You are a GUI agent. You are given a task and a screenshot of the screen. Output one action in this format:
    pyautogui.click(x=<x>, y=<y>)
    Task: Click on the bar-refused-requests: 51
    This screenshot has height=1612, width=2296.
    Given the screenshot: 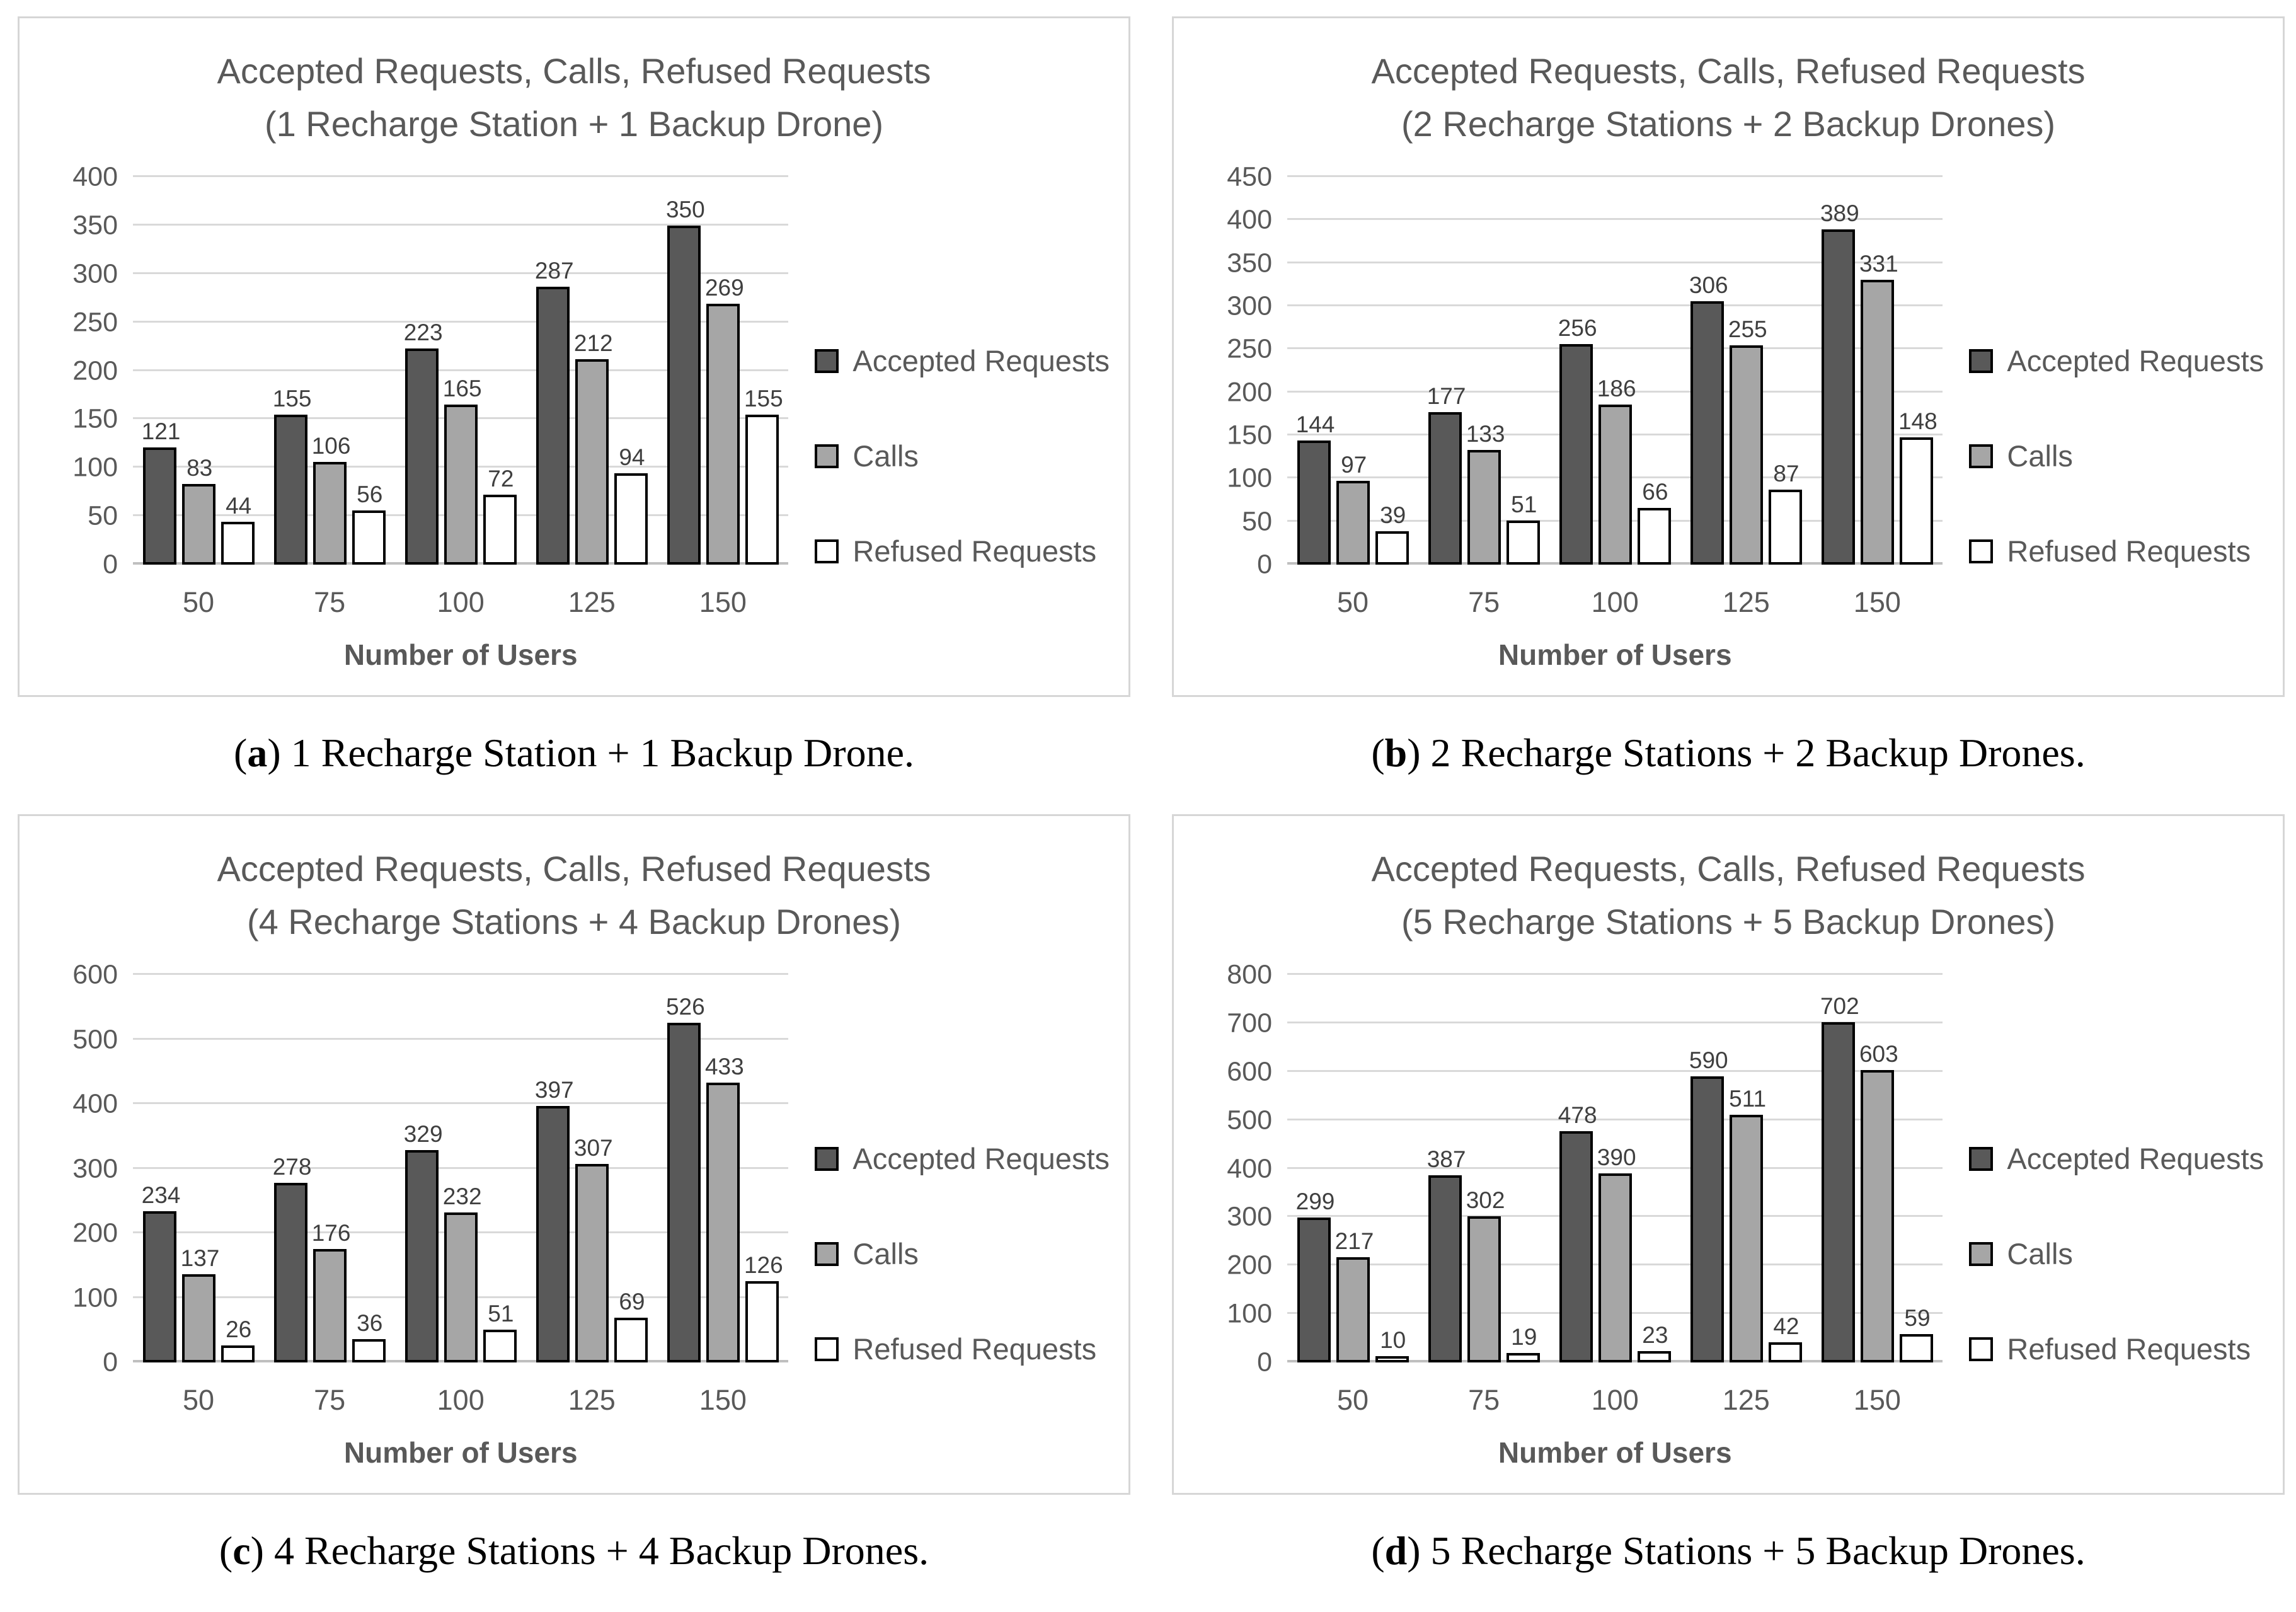 What is the action you would take?
    pyautogui.click(x=1523, y=528)
    